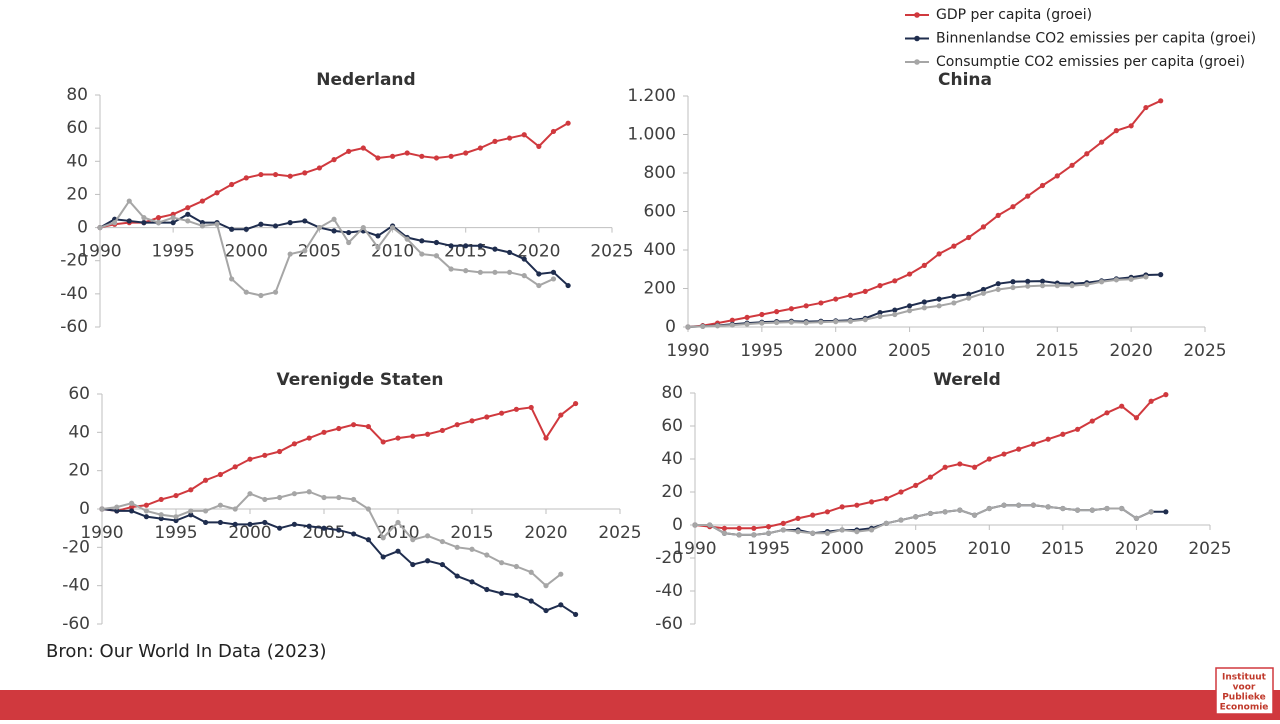 The width and height of the screenshot is (1280, 724). I want to click on logo-text: Publieke, so click(1244, 698).